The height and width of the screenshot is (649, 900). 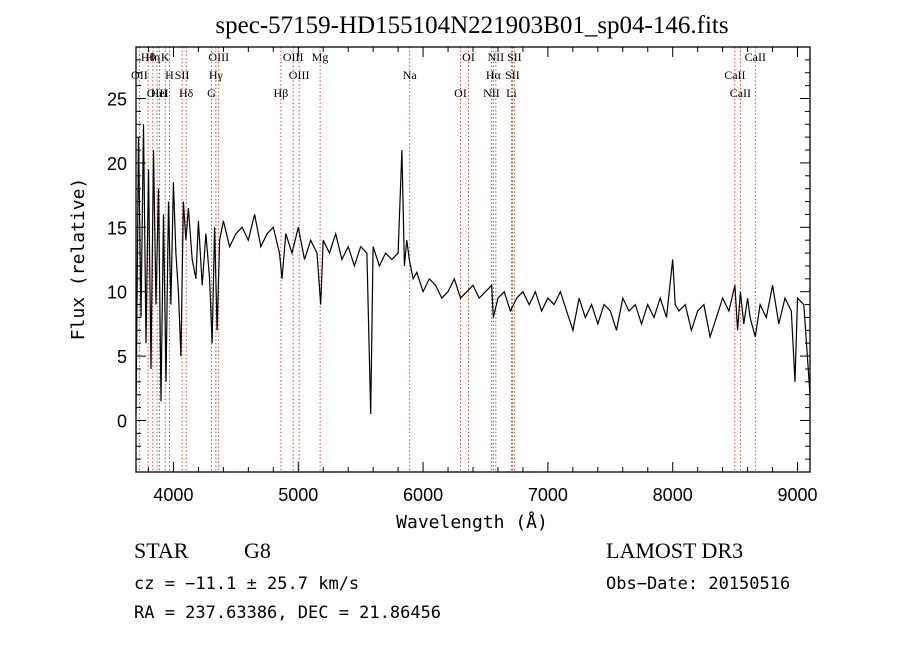 I want to click on line-label: G, so click(x=211, y=93).